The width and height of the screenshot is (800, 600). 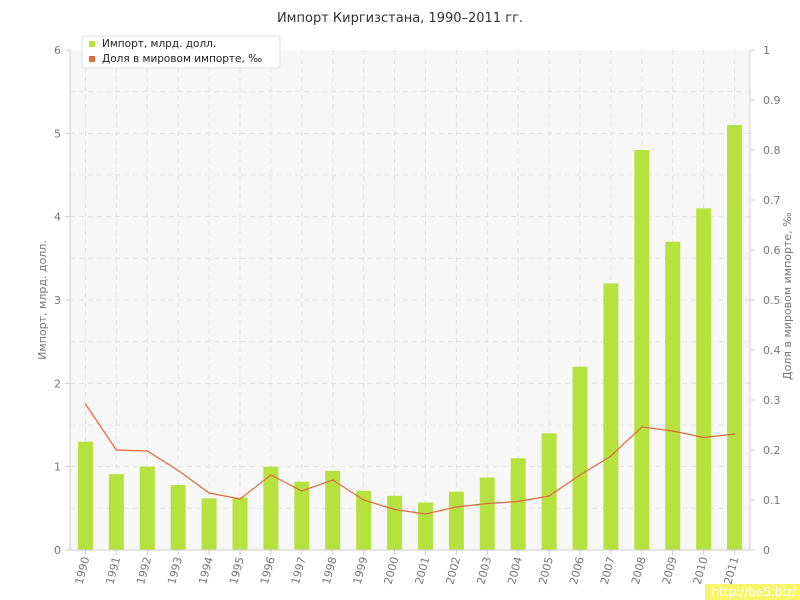 What do you see at coordinates (766, 50) in the screenshot?
I see `y-axis-right-tick-label: 1` at bounding box center [766, 50].